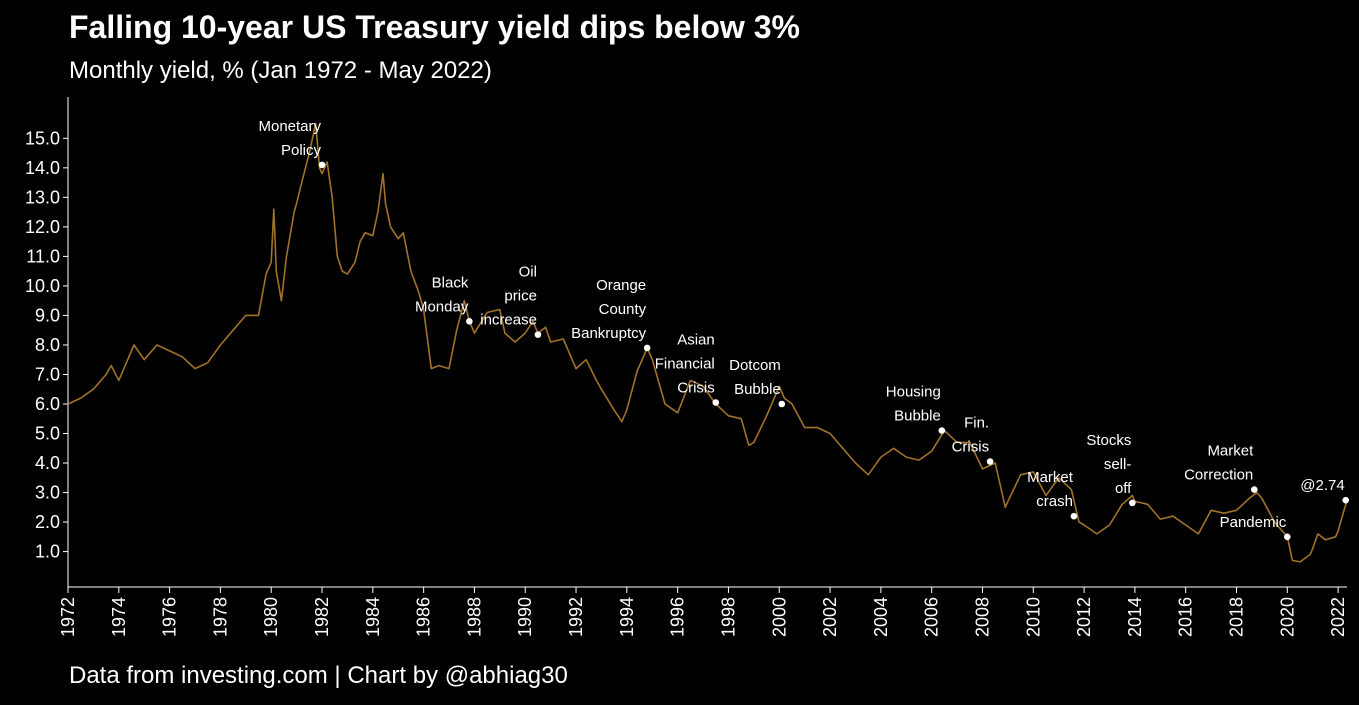 The image size is (1359, 705). Describe the element at coordinates (520, 296) in the screenshot. I see `event-label: price` at that location.